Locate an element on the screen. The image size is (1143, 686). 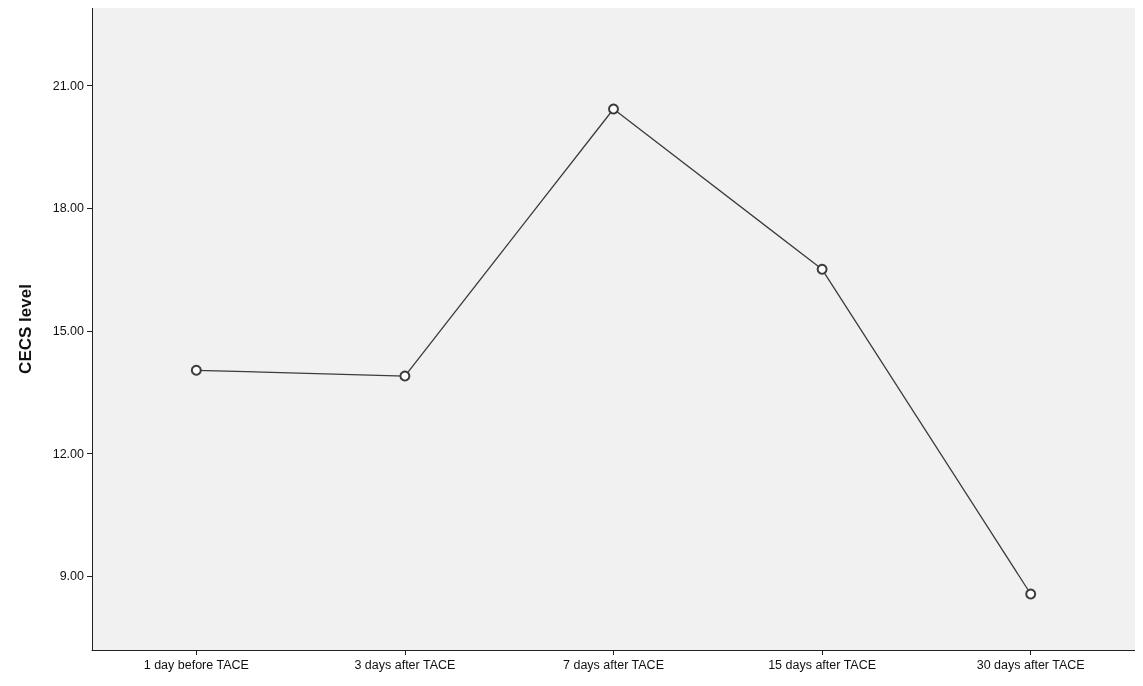
y-tick-label: 9.00 is located at coordinates (72, 576).